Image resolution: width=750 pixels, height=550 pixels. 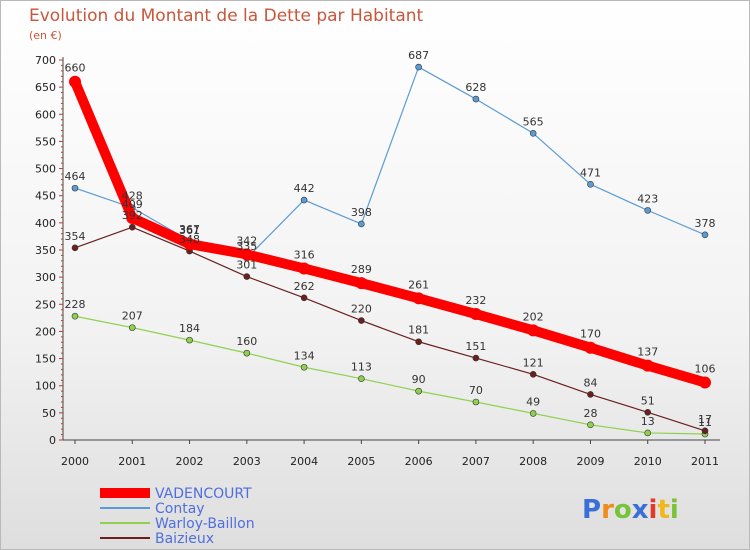 What do you see at coordinates (45, 169) in the screenshot?
I see `y-tick-label: 500` at bounding box center [45, 169].